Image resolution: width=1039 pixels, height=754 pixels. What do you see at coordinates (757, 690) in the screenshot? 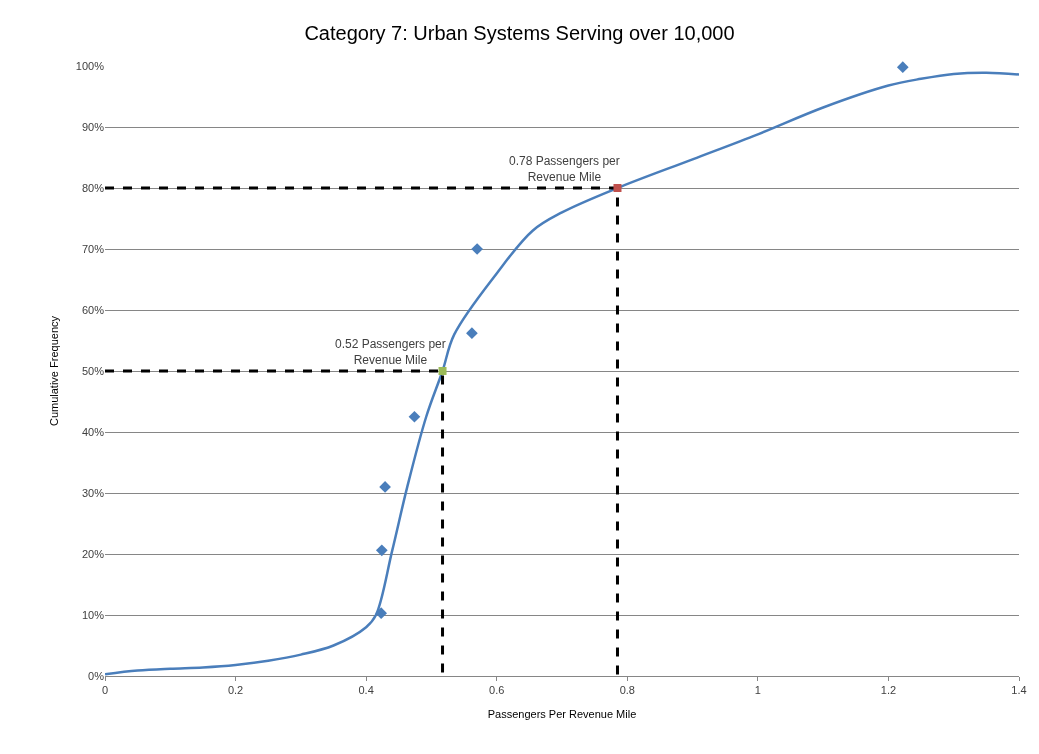
I see `x-tick-label: 1` at bounding box center [757, 690].